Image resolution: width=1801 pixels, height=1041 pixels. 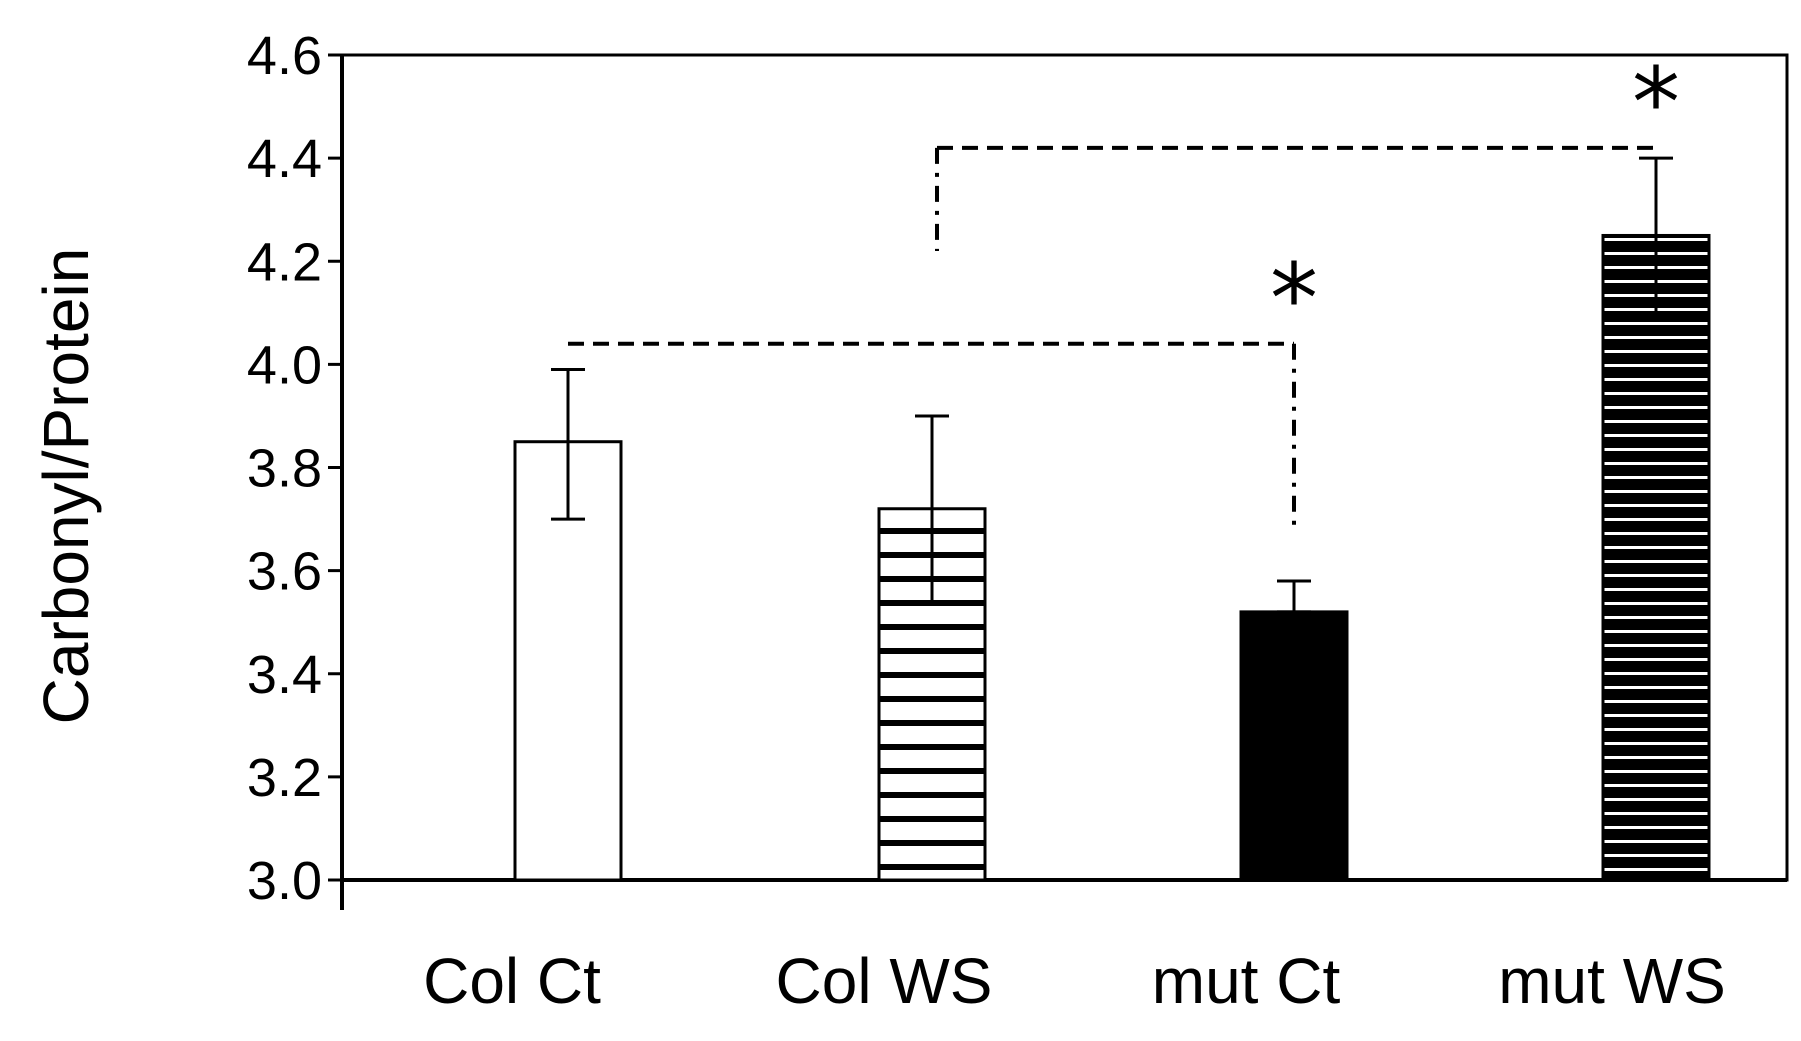 I want to click on x-category-label: Col Ct, so click(x=512, y=981).